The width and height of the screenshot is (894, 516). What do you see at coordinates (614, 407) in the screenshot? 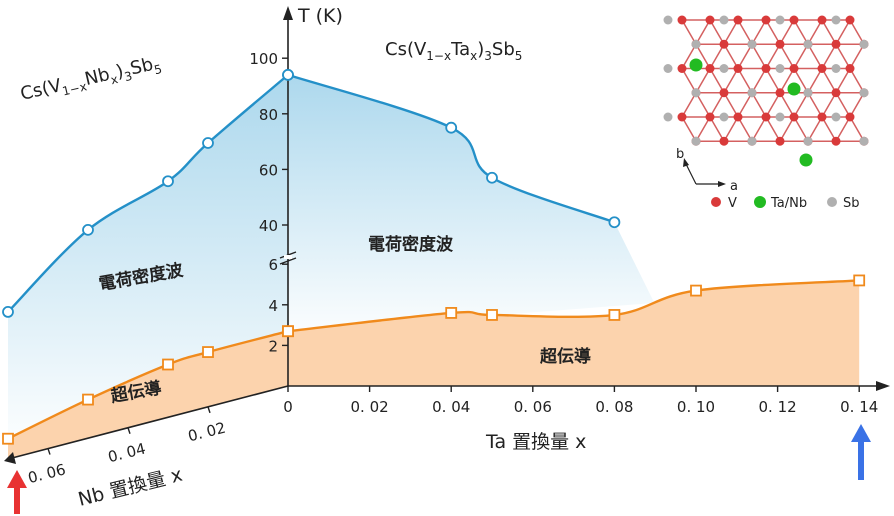
I see `x-tick-label: 0. 08` at bounding box center [614, 407].